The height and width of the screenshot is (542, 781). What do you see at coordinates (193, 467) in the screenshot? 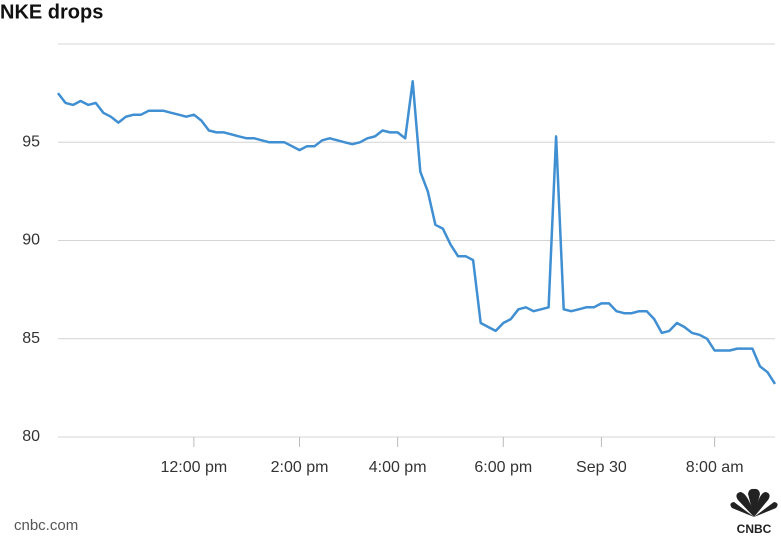
I see `x-tick-label: 12:00 pm` at bounding box center [193, 467].